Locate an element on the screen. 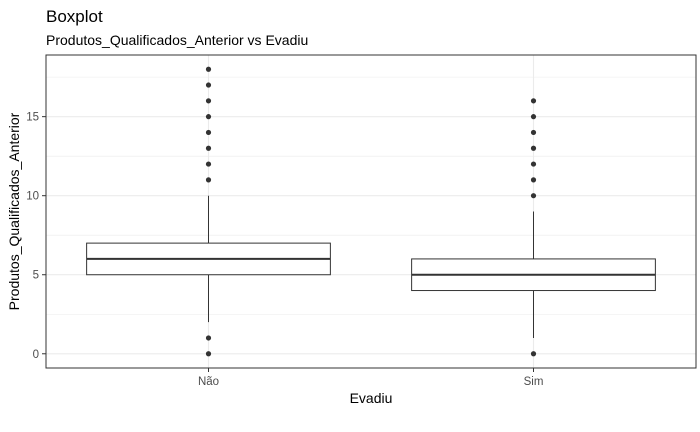  x-axis: Não Sim is located at coordinates (370, 378).